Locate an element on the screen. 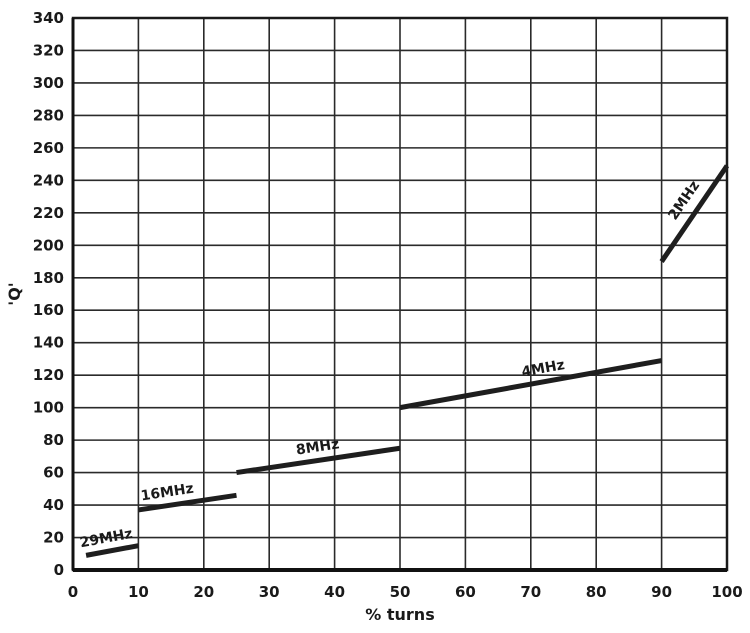 The width and height of the screenshot is (750, 633). series-line-8mhz is located at coordinates (318, 460).